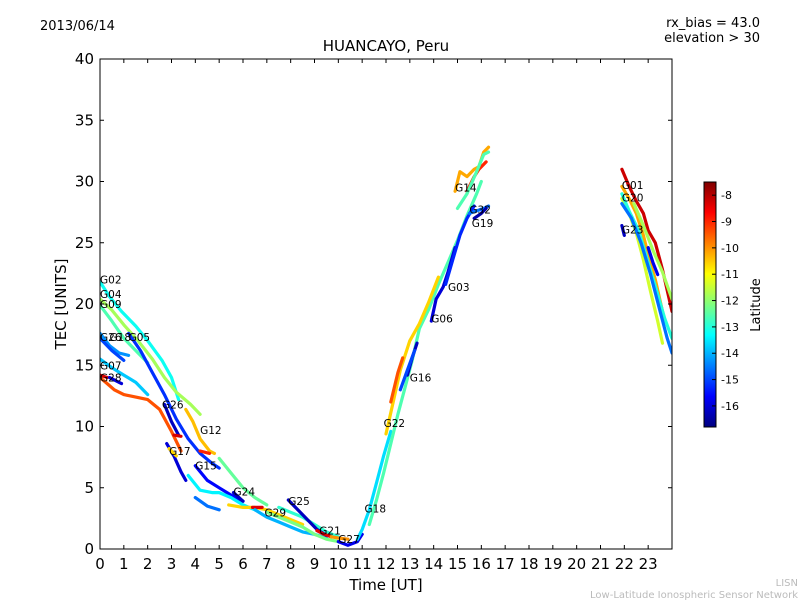  What do you see at coordinates (374, 485) in the screenshot?
I see `series-g18m` at bounding box center [374, 485].